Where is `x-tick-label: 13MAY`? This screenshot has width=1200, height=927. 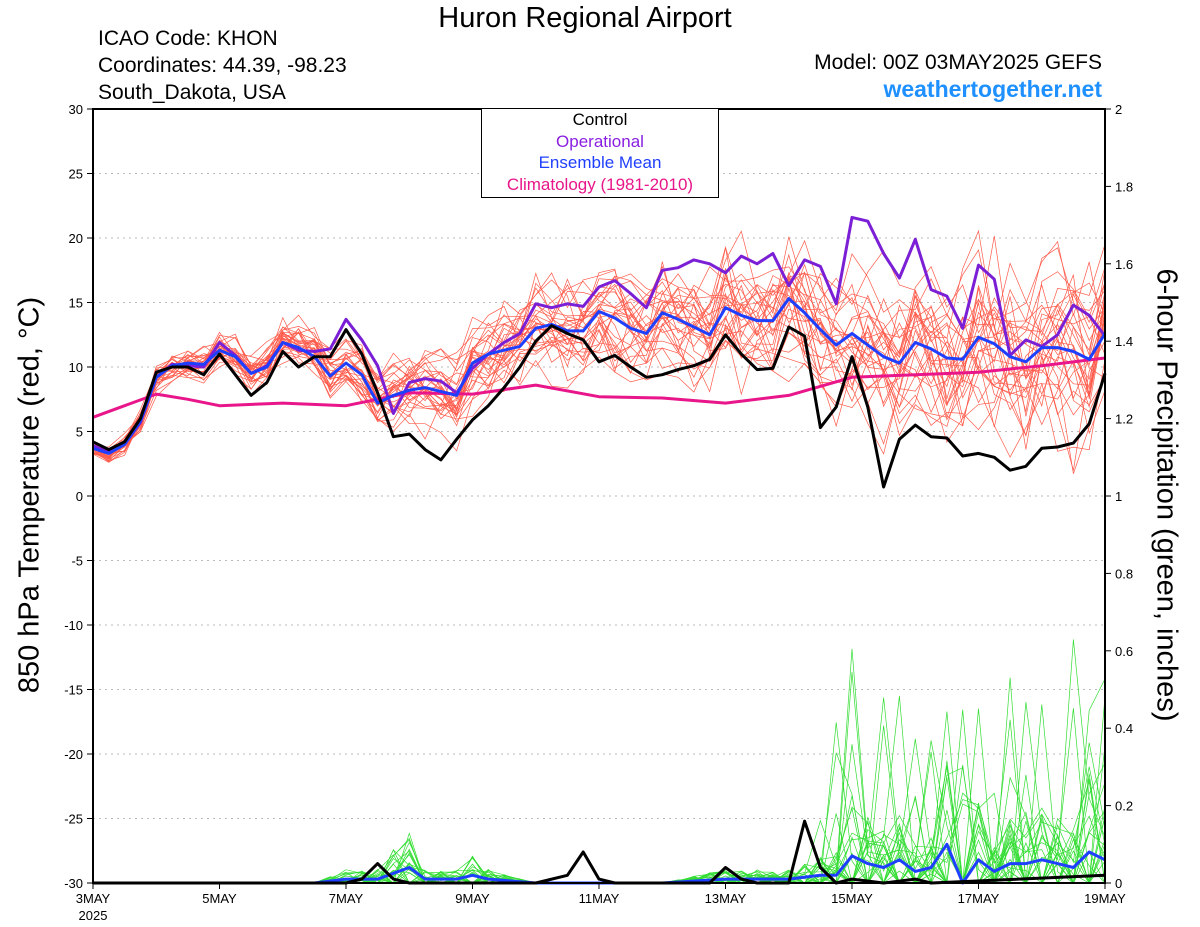
x-tick-label: 13MAY is located at coordinates (726, 898).